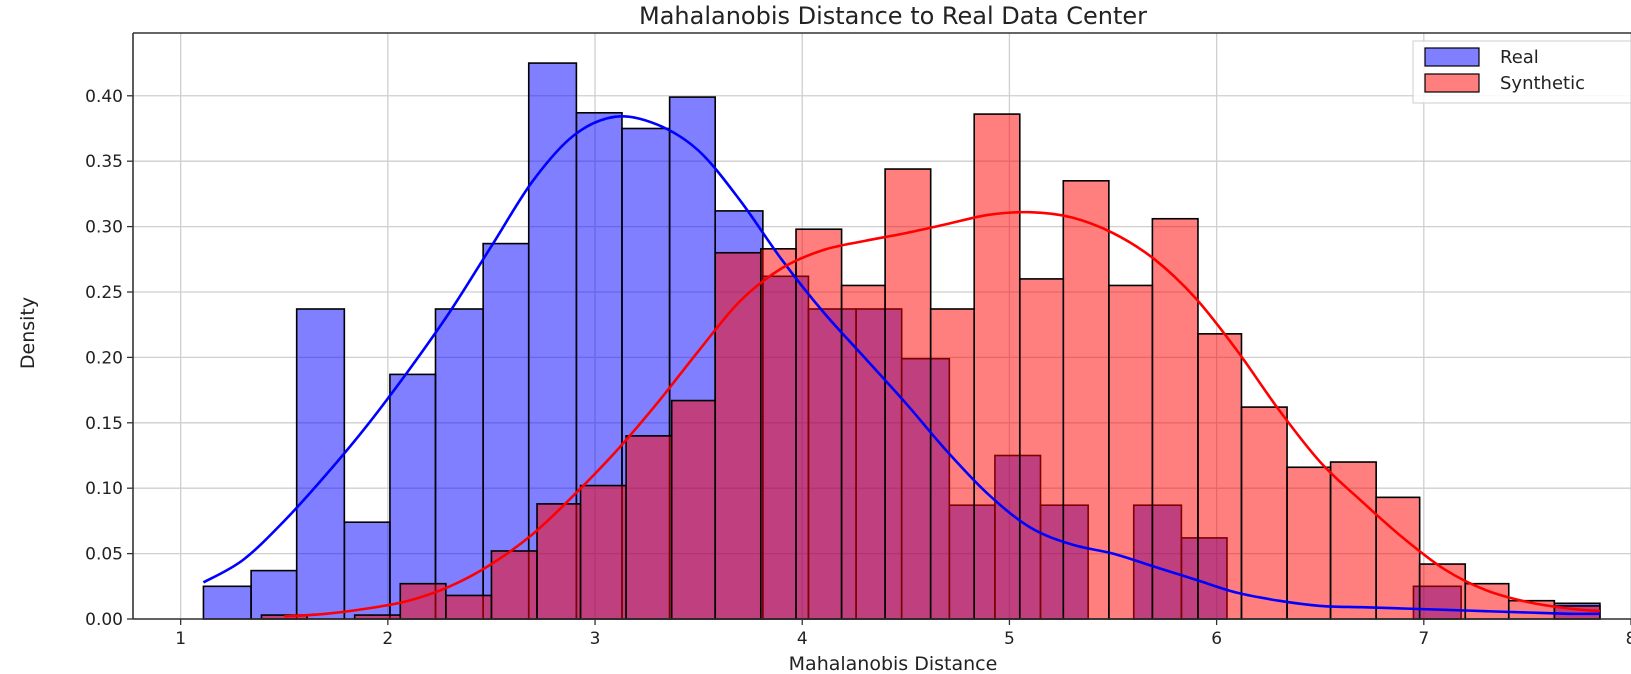 The height and width of the screenshot is (674, 1631). Describe the element at coordinates (1521, 72) in the screenshot. I see `legend: Real Synthetic` at that location.